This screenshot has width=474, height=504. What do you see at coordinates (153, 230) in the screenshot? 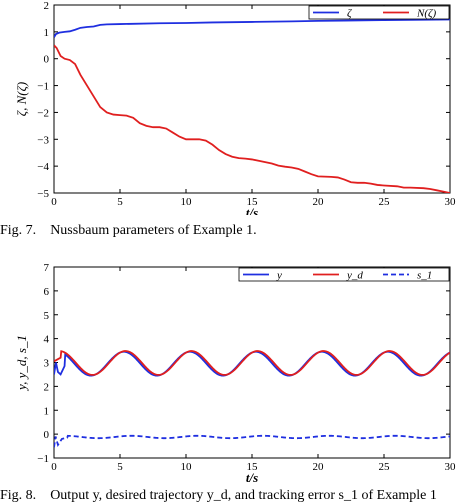
I see `figure-7-caption-text: Nussbaum parameters of Example 1.` at bounding box center [153, 230].